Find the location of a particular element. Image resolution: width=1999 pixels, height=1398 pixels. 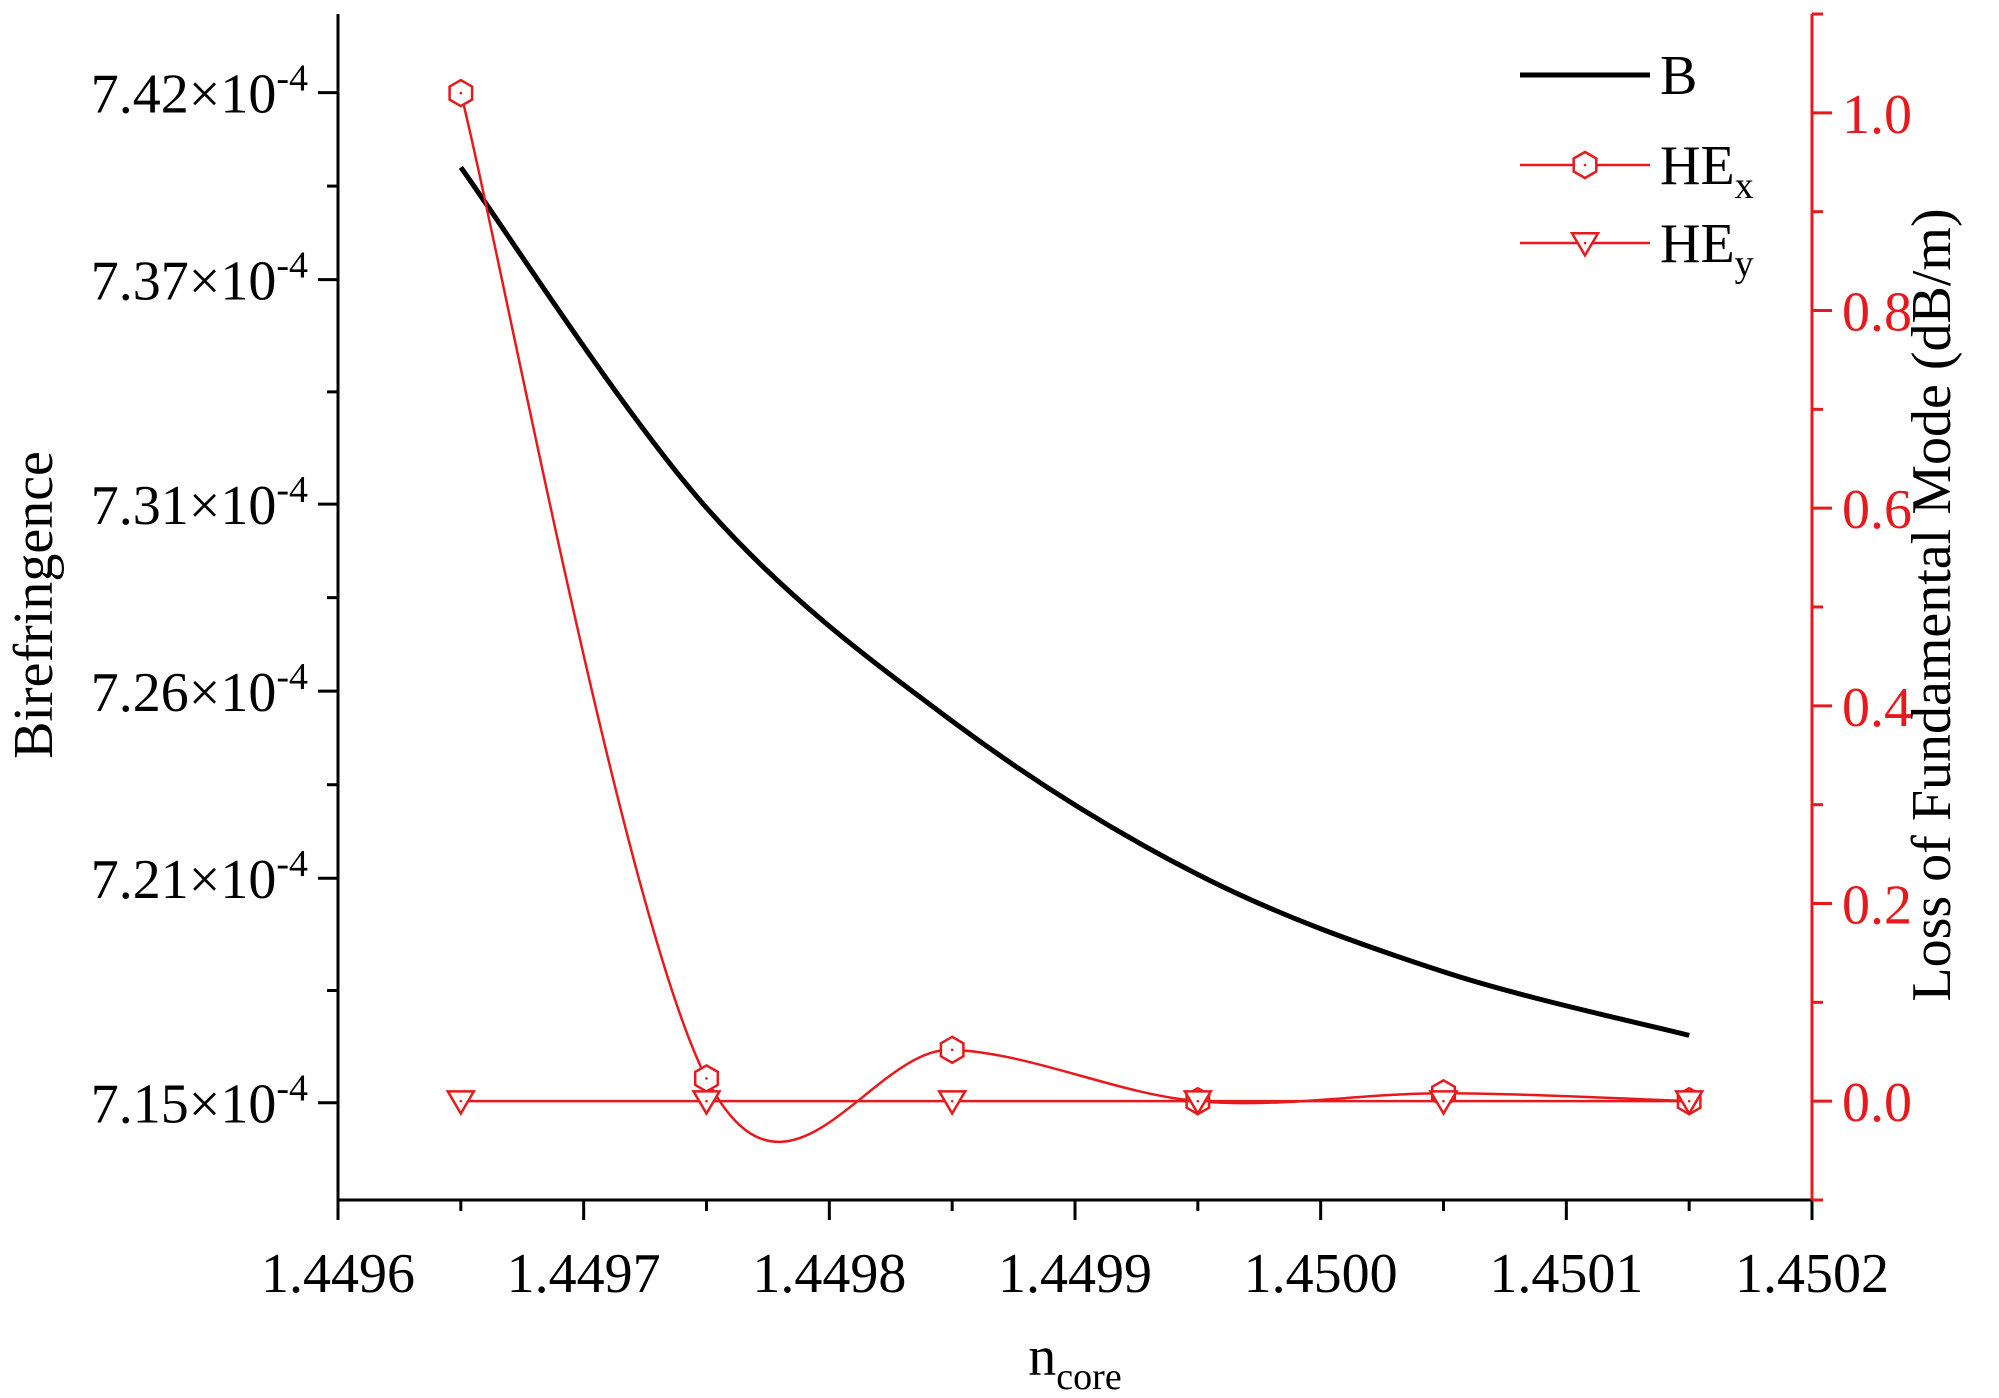

y-right-tick-label: 0.4 is located at coordinates (1877, 708).